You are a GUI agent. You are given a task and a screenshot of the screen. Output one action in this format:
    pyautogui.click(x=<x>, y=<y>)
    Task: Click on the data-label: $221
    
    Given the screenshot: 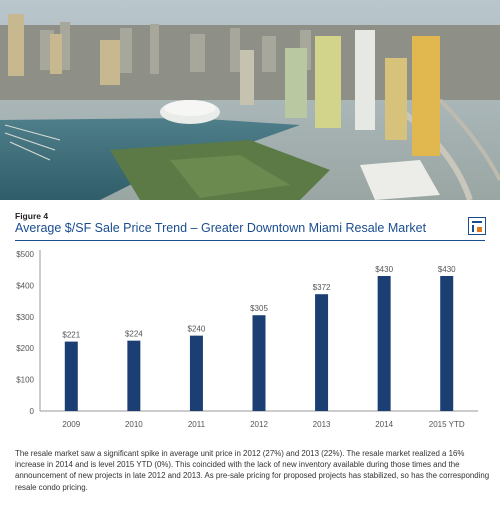 What is the action you would take?
    pyautogui.click(x=71, y=335)
    